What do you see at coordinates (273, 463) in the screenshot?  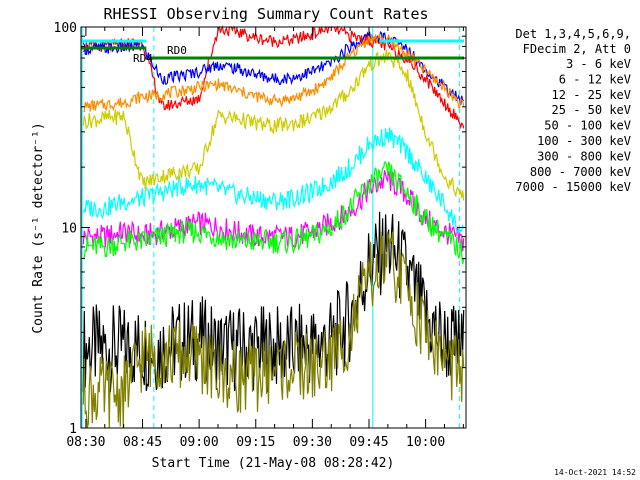 I see `x-axis-label: Start Time (21-May-08 08:28:42)` at bounding box center [273, 463].